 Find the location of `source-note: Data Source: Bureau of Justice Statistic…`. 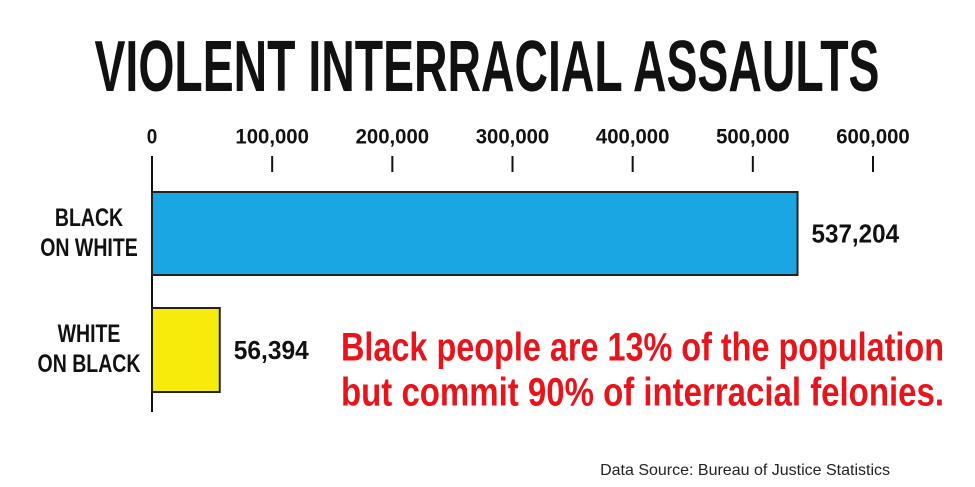

source-note: Data Source: Bureau of Justice Statistic… is located at coordinates (745, 470).